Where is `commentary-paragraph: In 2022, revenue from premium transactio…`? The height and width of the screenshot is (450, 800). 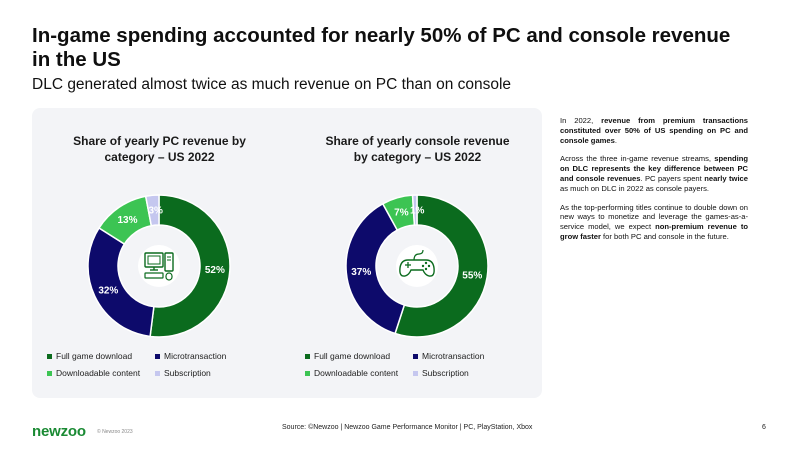
commentary-paragraph: In 2022, revenue from premium transactio… is located at coordinates (654, 130).